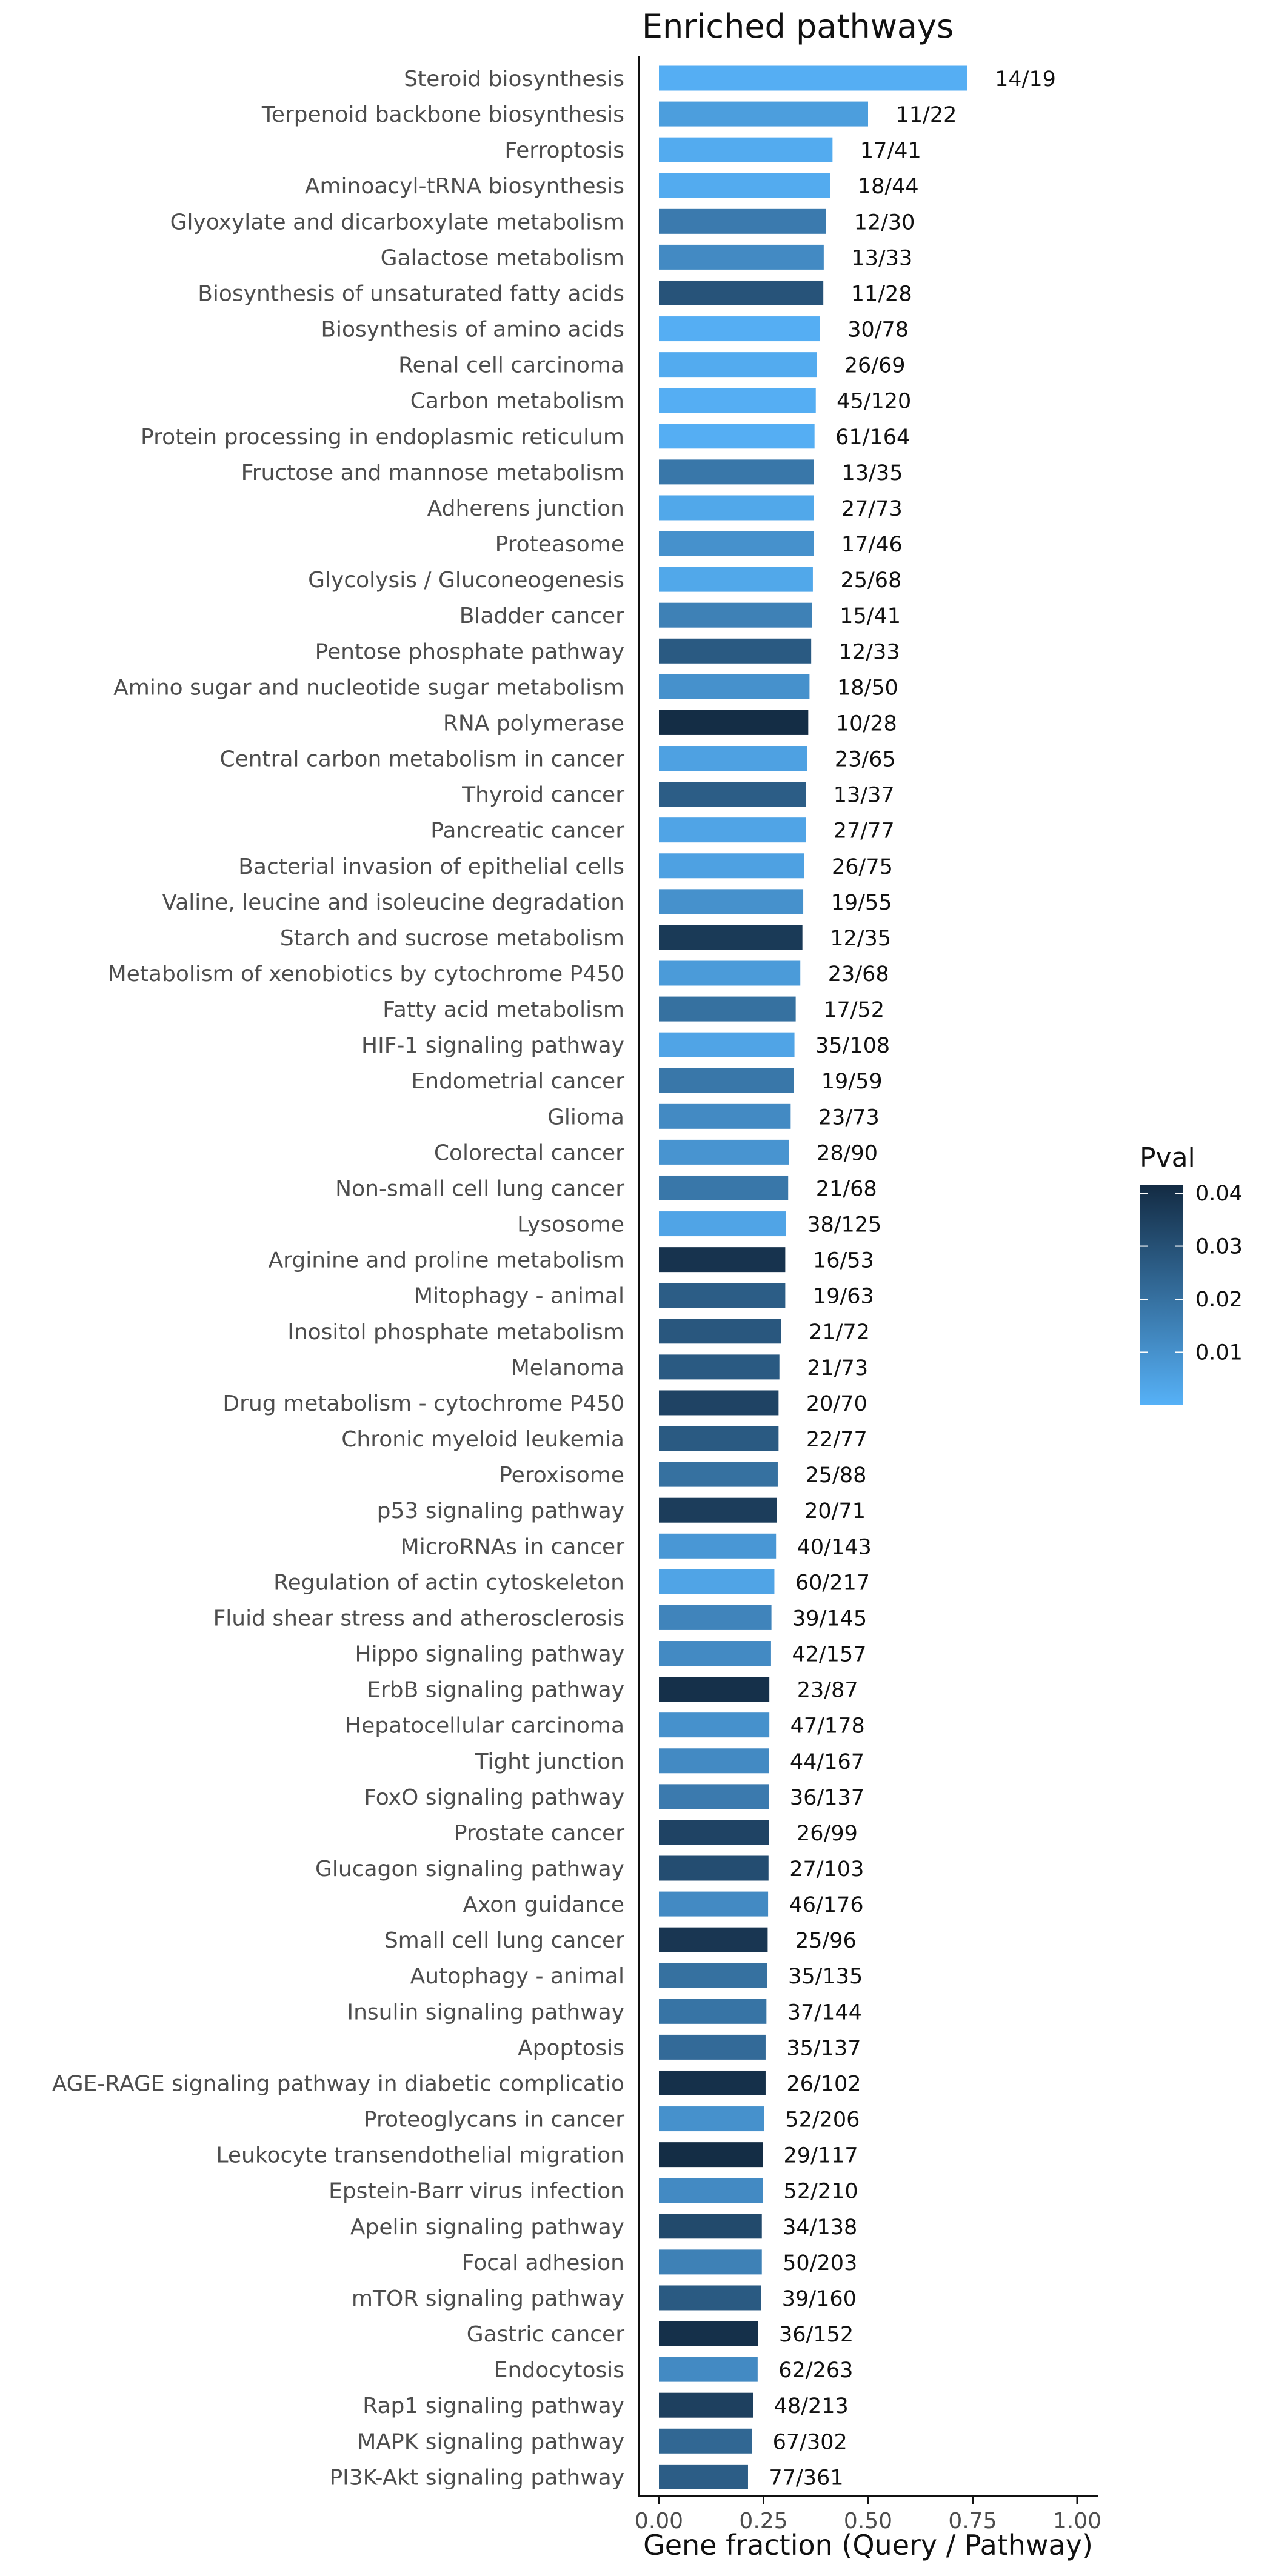 Image resolution: width=1273 pixels, height=2576 pixels. What do you see at coordinates (494, 1797) in the screenshot?
I see `y-tick-label: FoxO signaling pathway` at bounding box center [494, 1797].